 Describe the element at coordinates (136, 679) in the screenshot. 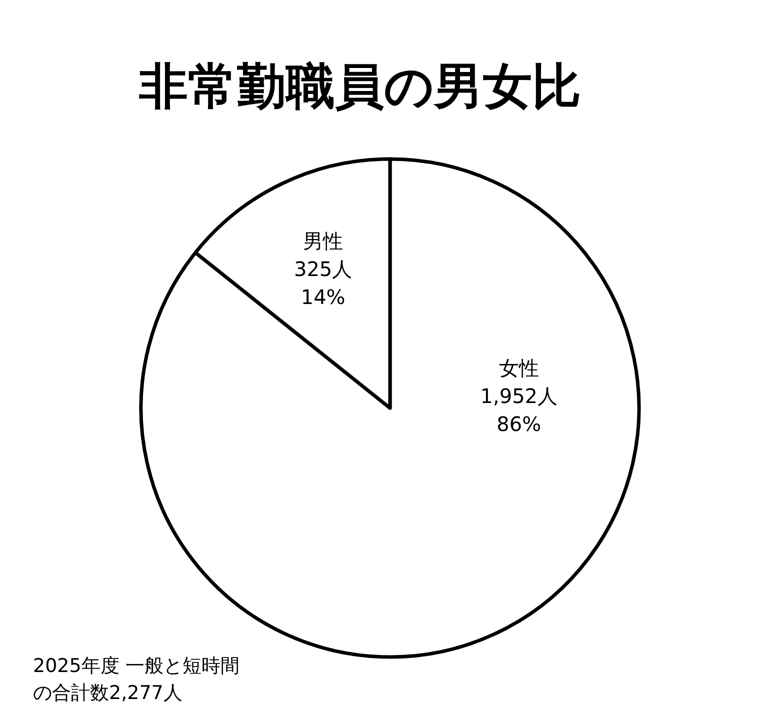

I see `text: 2025年度 一般と短時間の合計数2,277人` at that location.